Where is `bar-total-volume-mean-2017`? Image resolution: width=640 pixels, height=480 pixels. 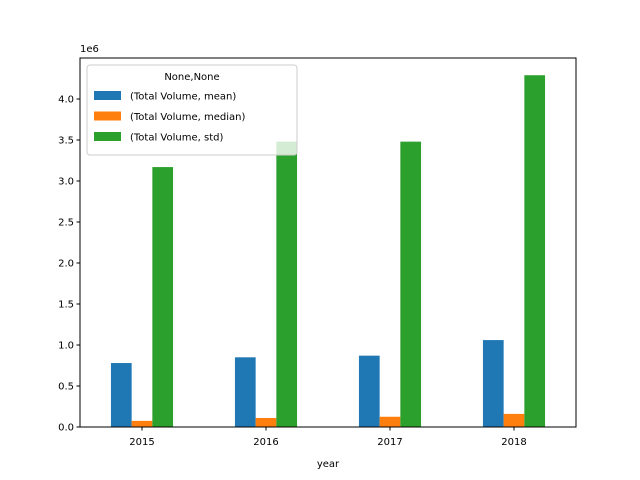
bar-total-volume-mean-2017 is located at coordinates (369, 391).